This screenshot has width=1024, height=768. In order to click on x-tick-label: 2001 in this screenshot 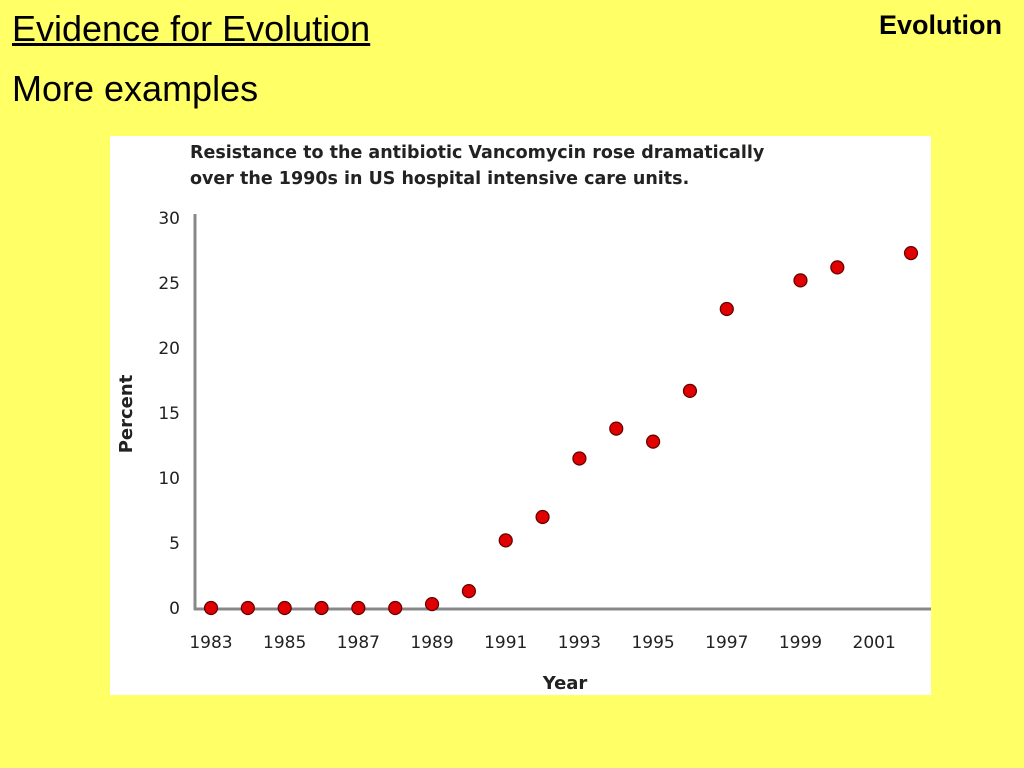, I will do `click(874, 643)`.